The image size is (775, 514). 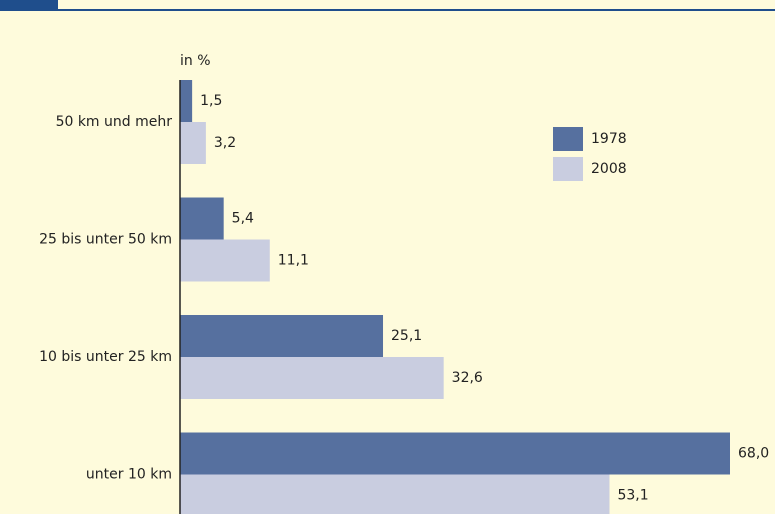 What do you see at coordinates (114, 122) in the screenshot?
I see `category-label: 50 km und mehr` at bounding box center [114, 122].